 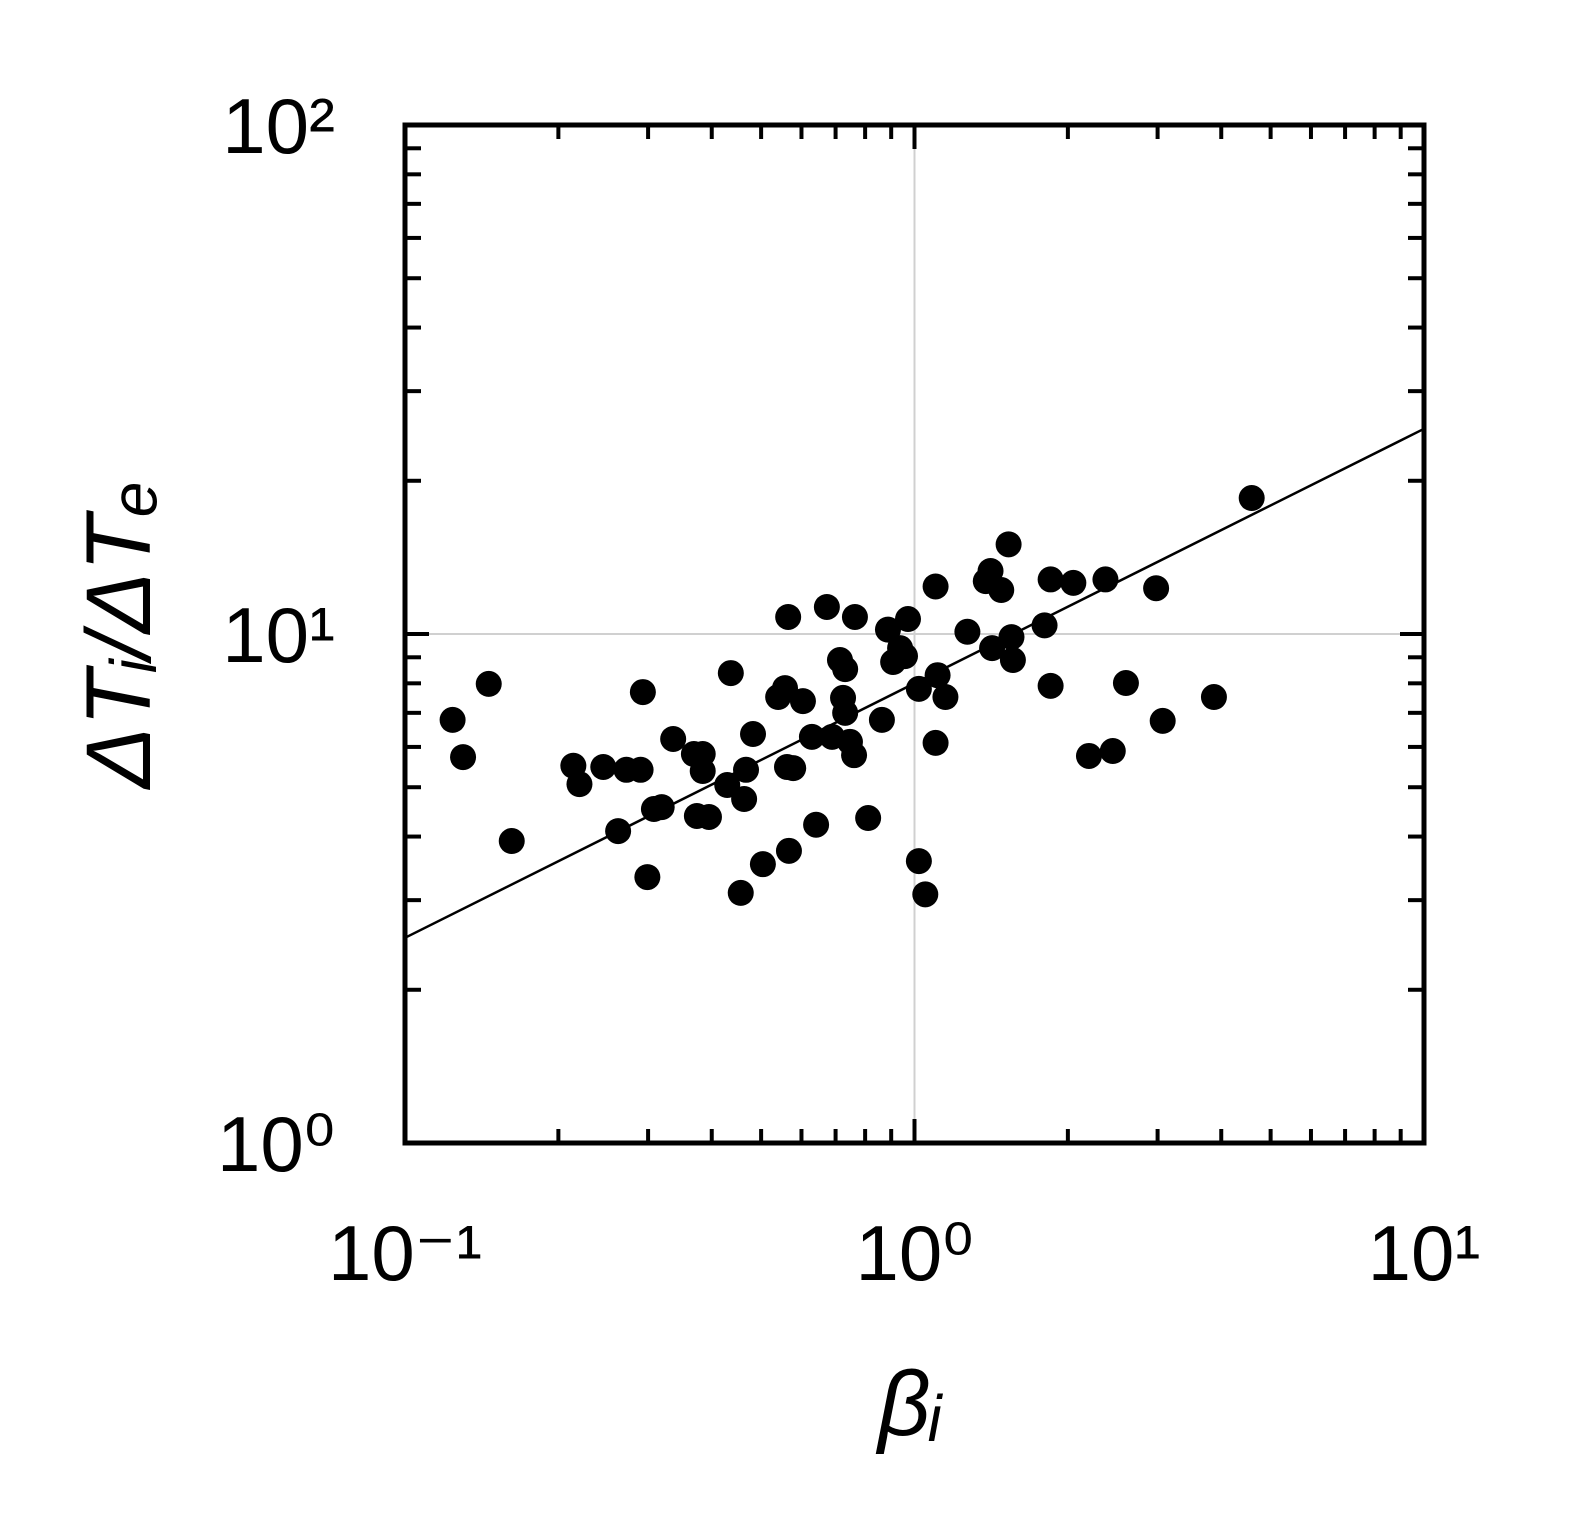 What do you see at coordinates (276, 1144) in the screenshot?
I see `y-tick-label: 10⁰` at bounding box center [276, 1144].